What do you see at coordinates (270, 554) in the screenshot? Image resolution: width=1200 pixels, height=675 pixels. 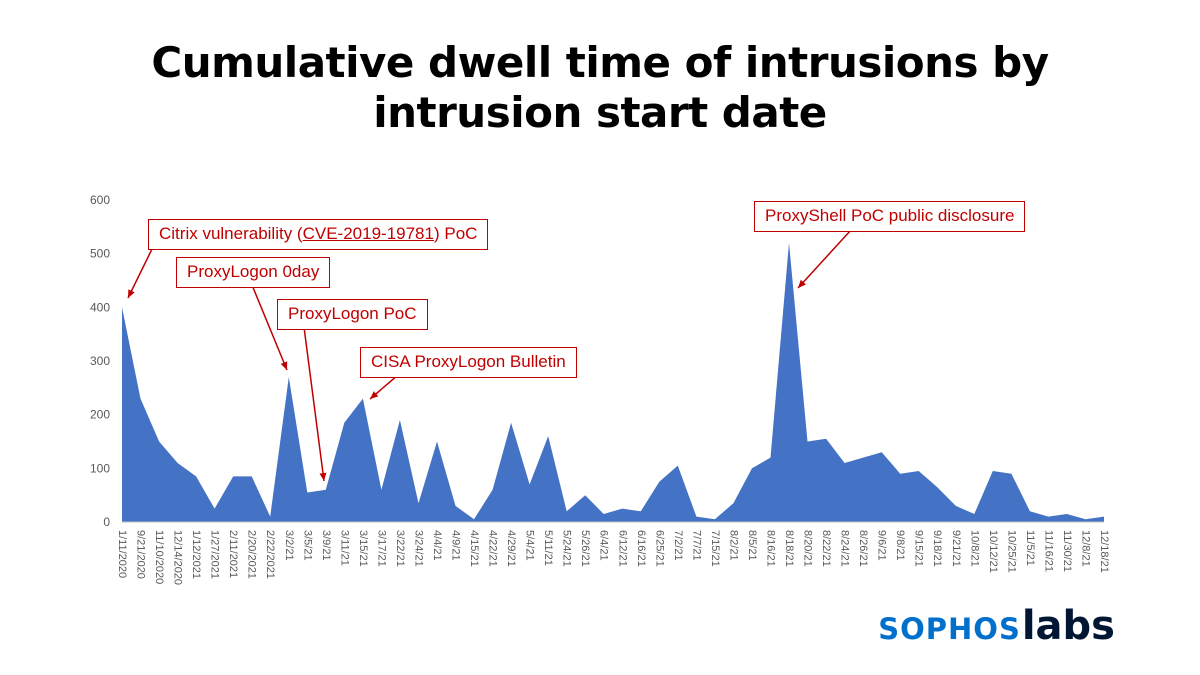 I see `x-axis-tick-label: 2/22/2021` at bounding box center [270, 554].